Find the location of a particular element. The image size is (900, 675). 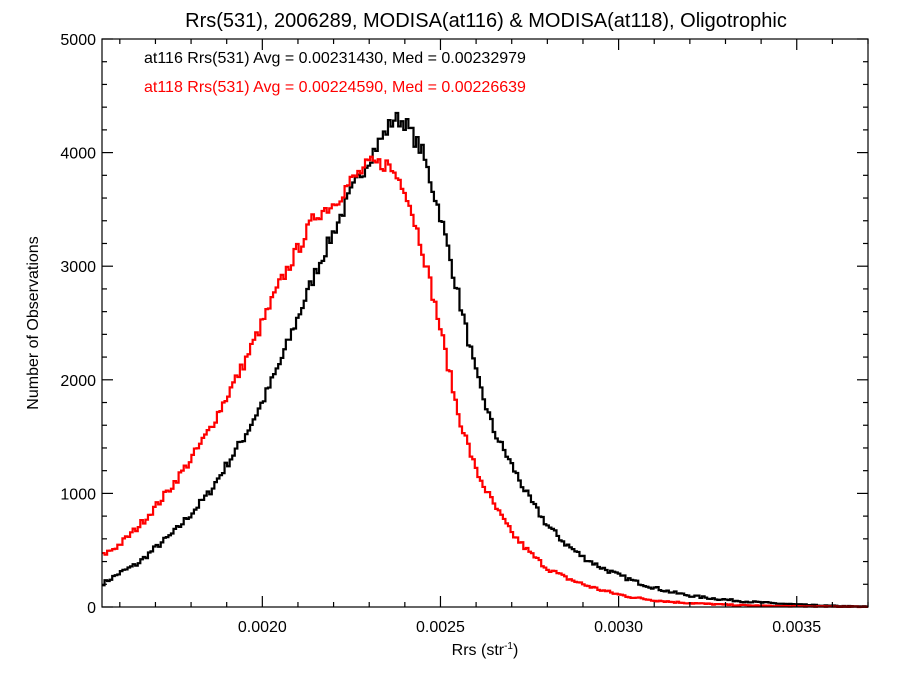

y-tick-label: 3000 is located at coordinates (78, 267).